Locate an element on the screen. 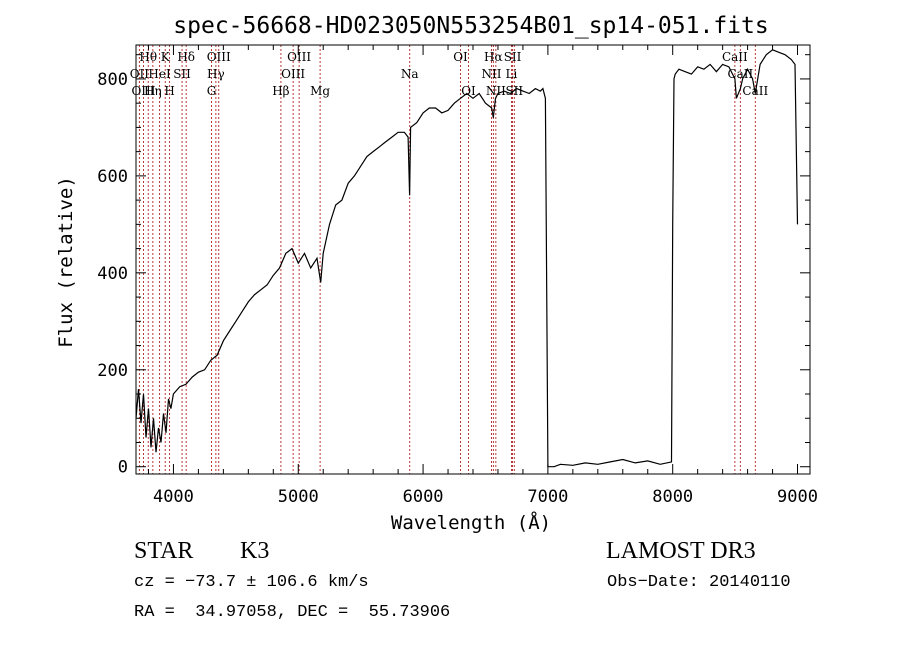  y-tick-label: 200 is located at coordinates (112, 371).